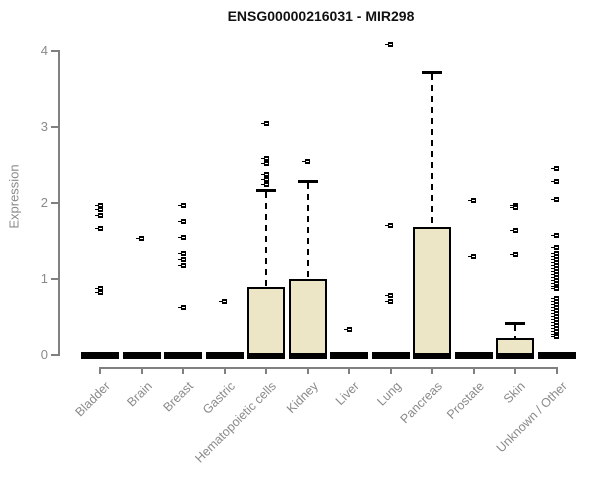  What do you see at coordinates (44, 278) in the screenshot?
I see `y-tick-label: 1` at bounding box center [44, 278].